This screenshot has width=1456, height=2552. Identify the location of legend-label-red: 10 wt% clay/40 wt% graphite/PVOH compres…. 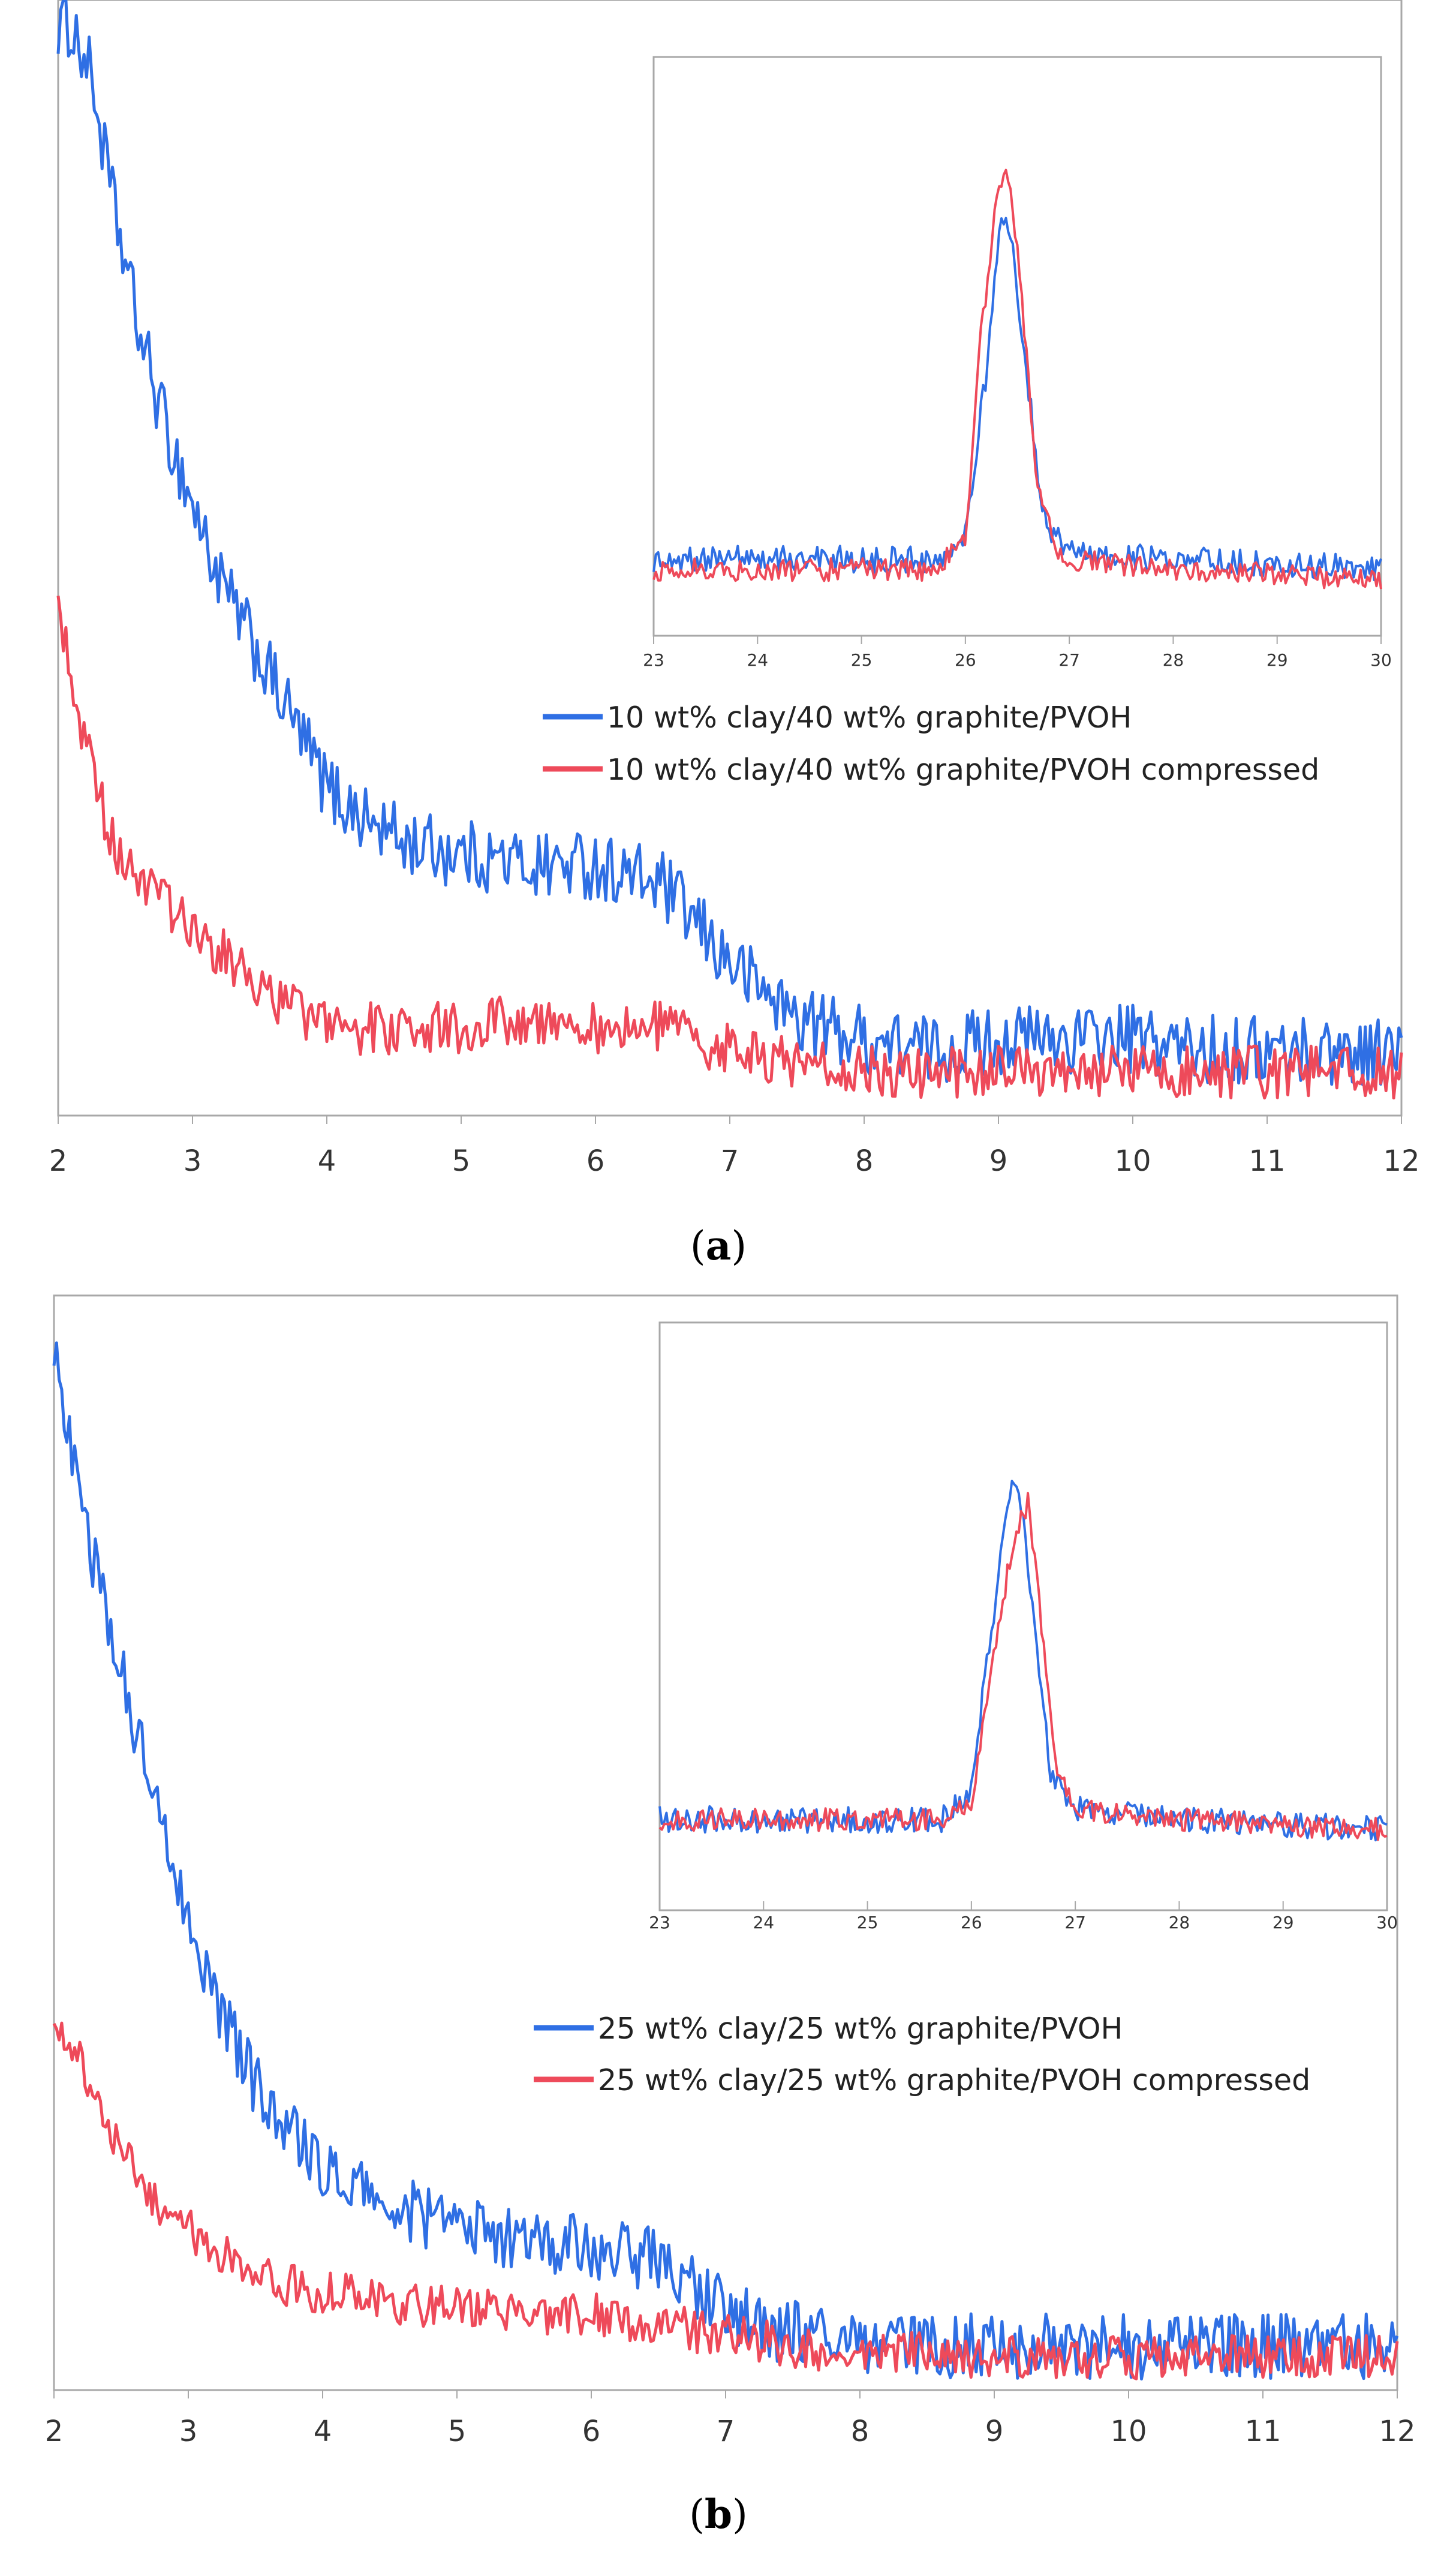
(963, 770).